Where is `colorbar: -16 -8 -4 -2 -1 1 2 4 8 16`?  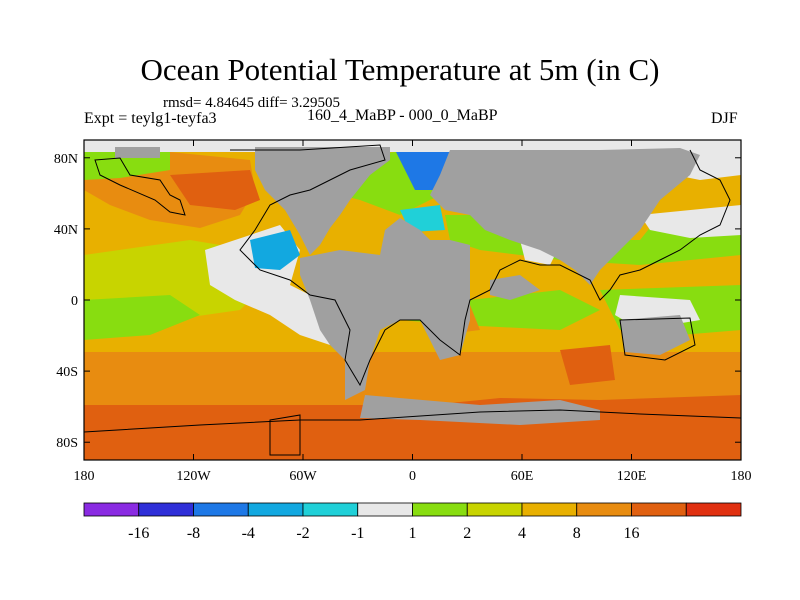
colorbar: -16 -8 -4 -2 -1 1 2 4 8 16 is located at coordinates (412, 522).